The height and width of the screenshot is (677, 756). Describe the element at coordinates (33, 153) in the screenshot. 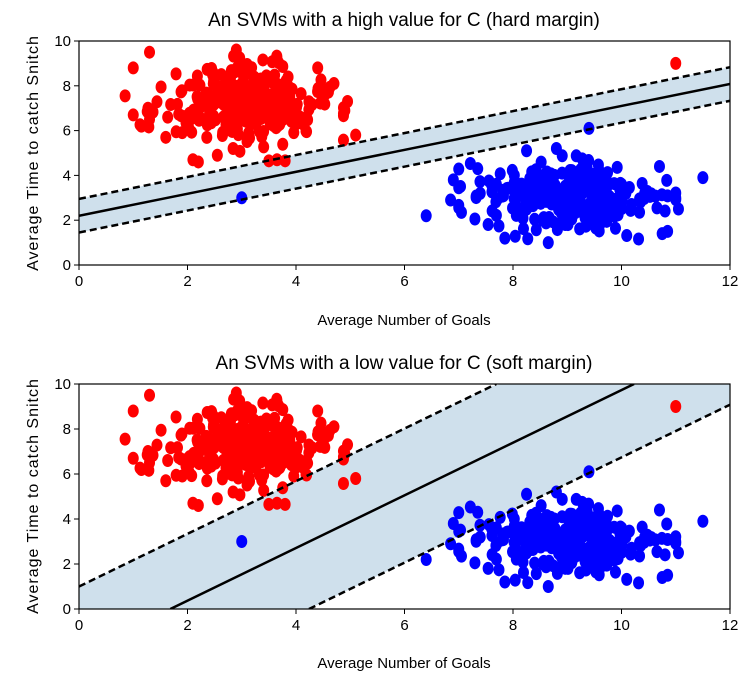

I see `y-axis-label: Average Time to catch Snitch` at that location.